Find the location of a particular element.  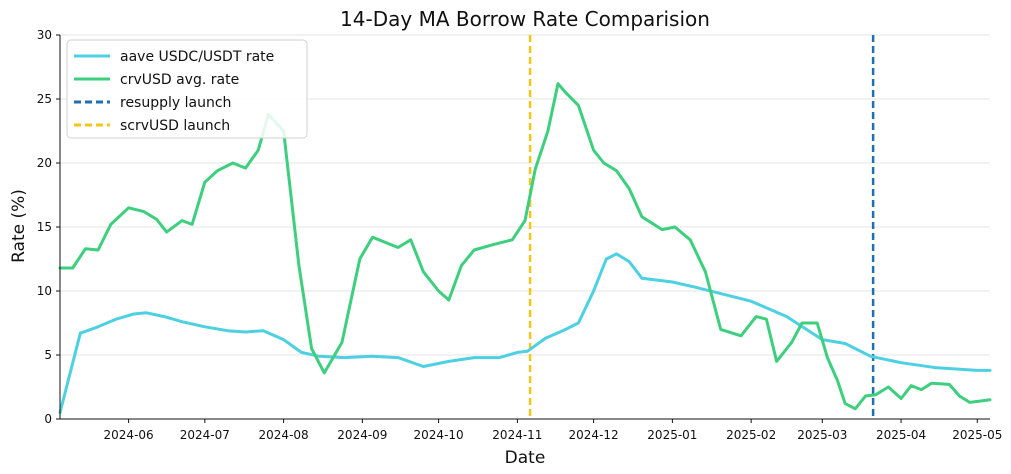

y-tick-label: 15 is located at coordinates (44, 227).